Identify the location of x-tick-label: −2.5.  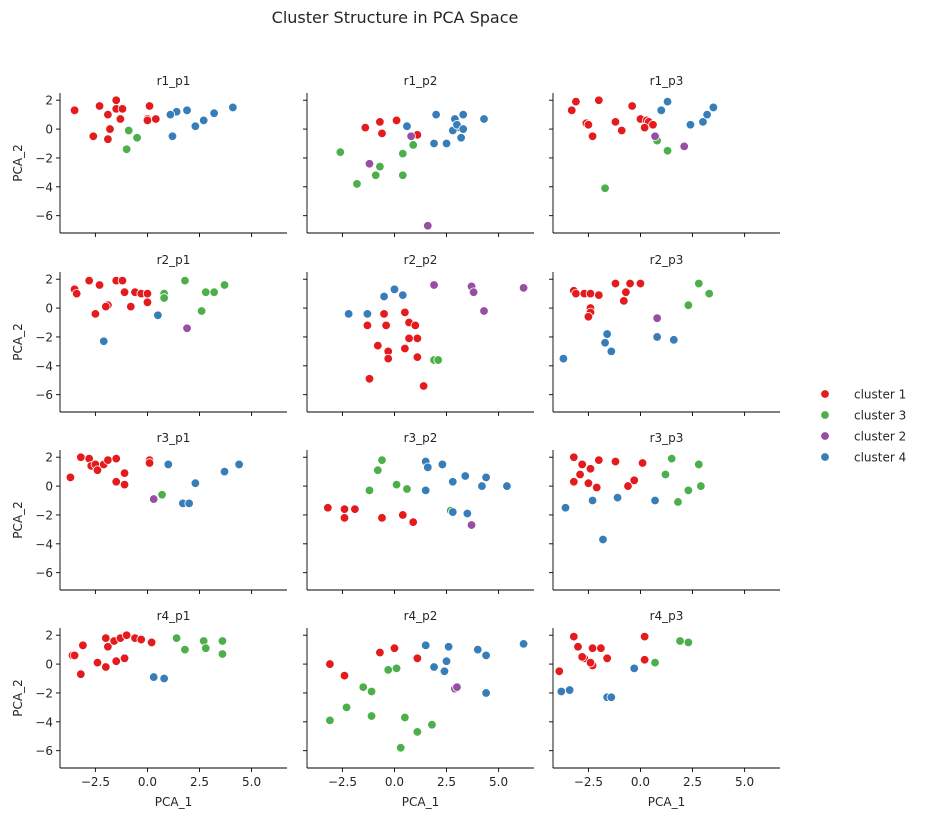
(342, 782).